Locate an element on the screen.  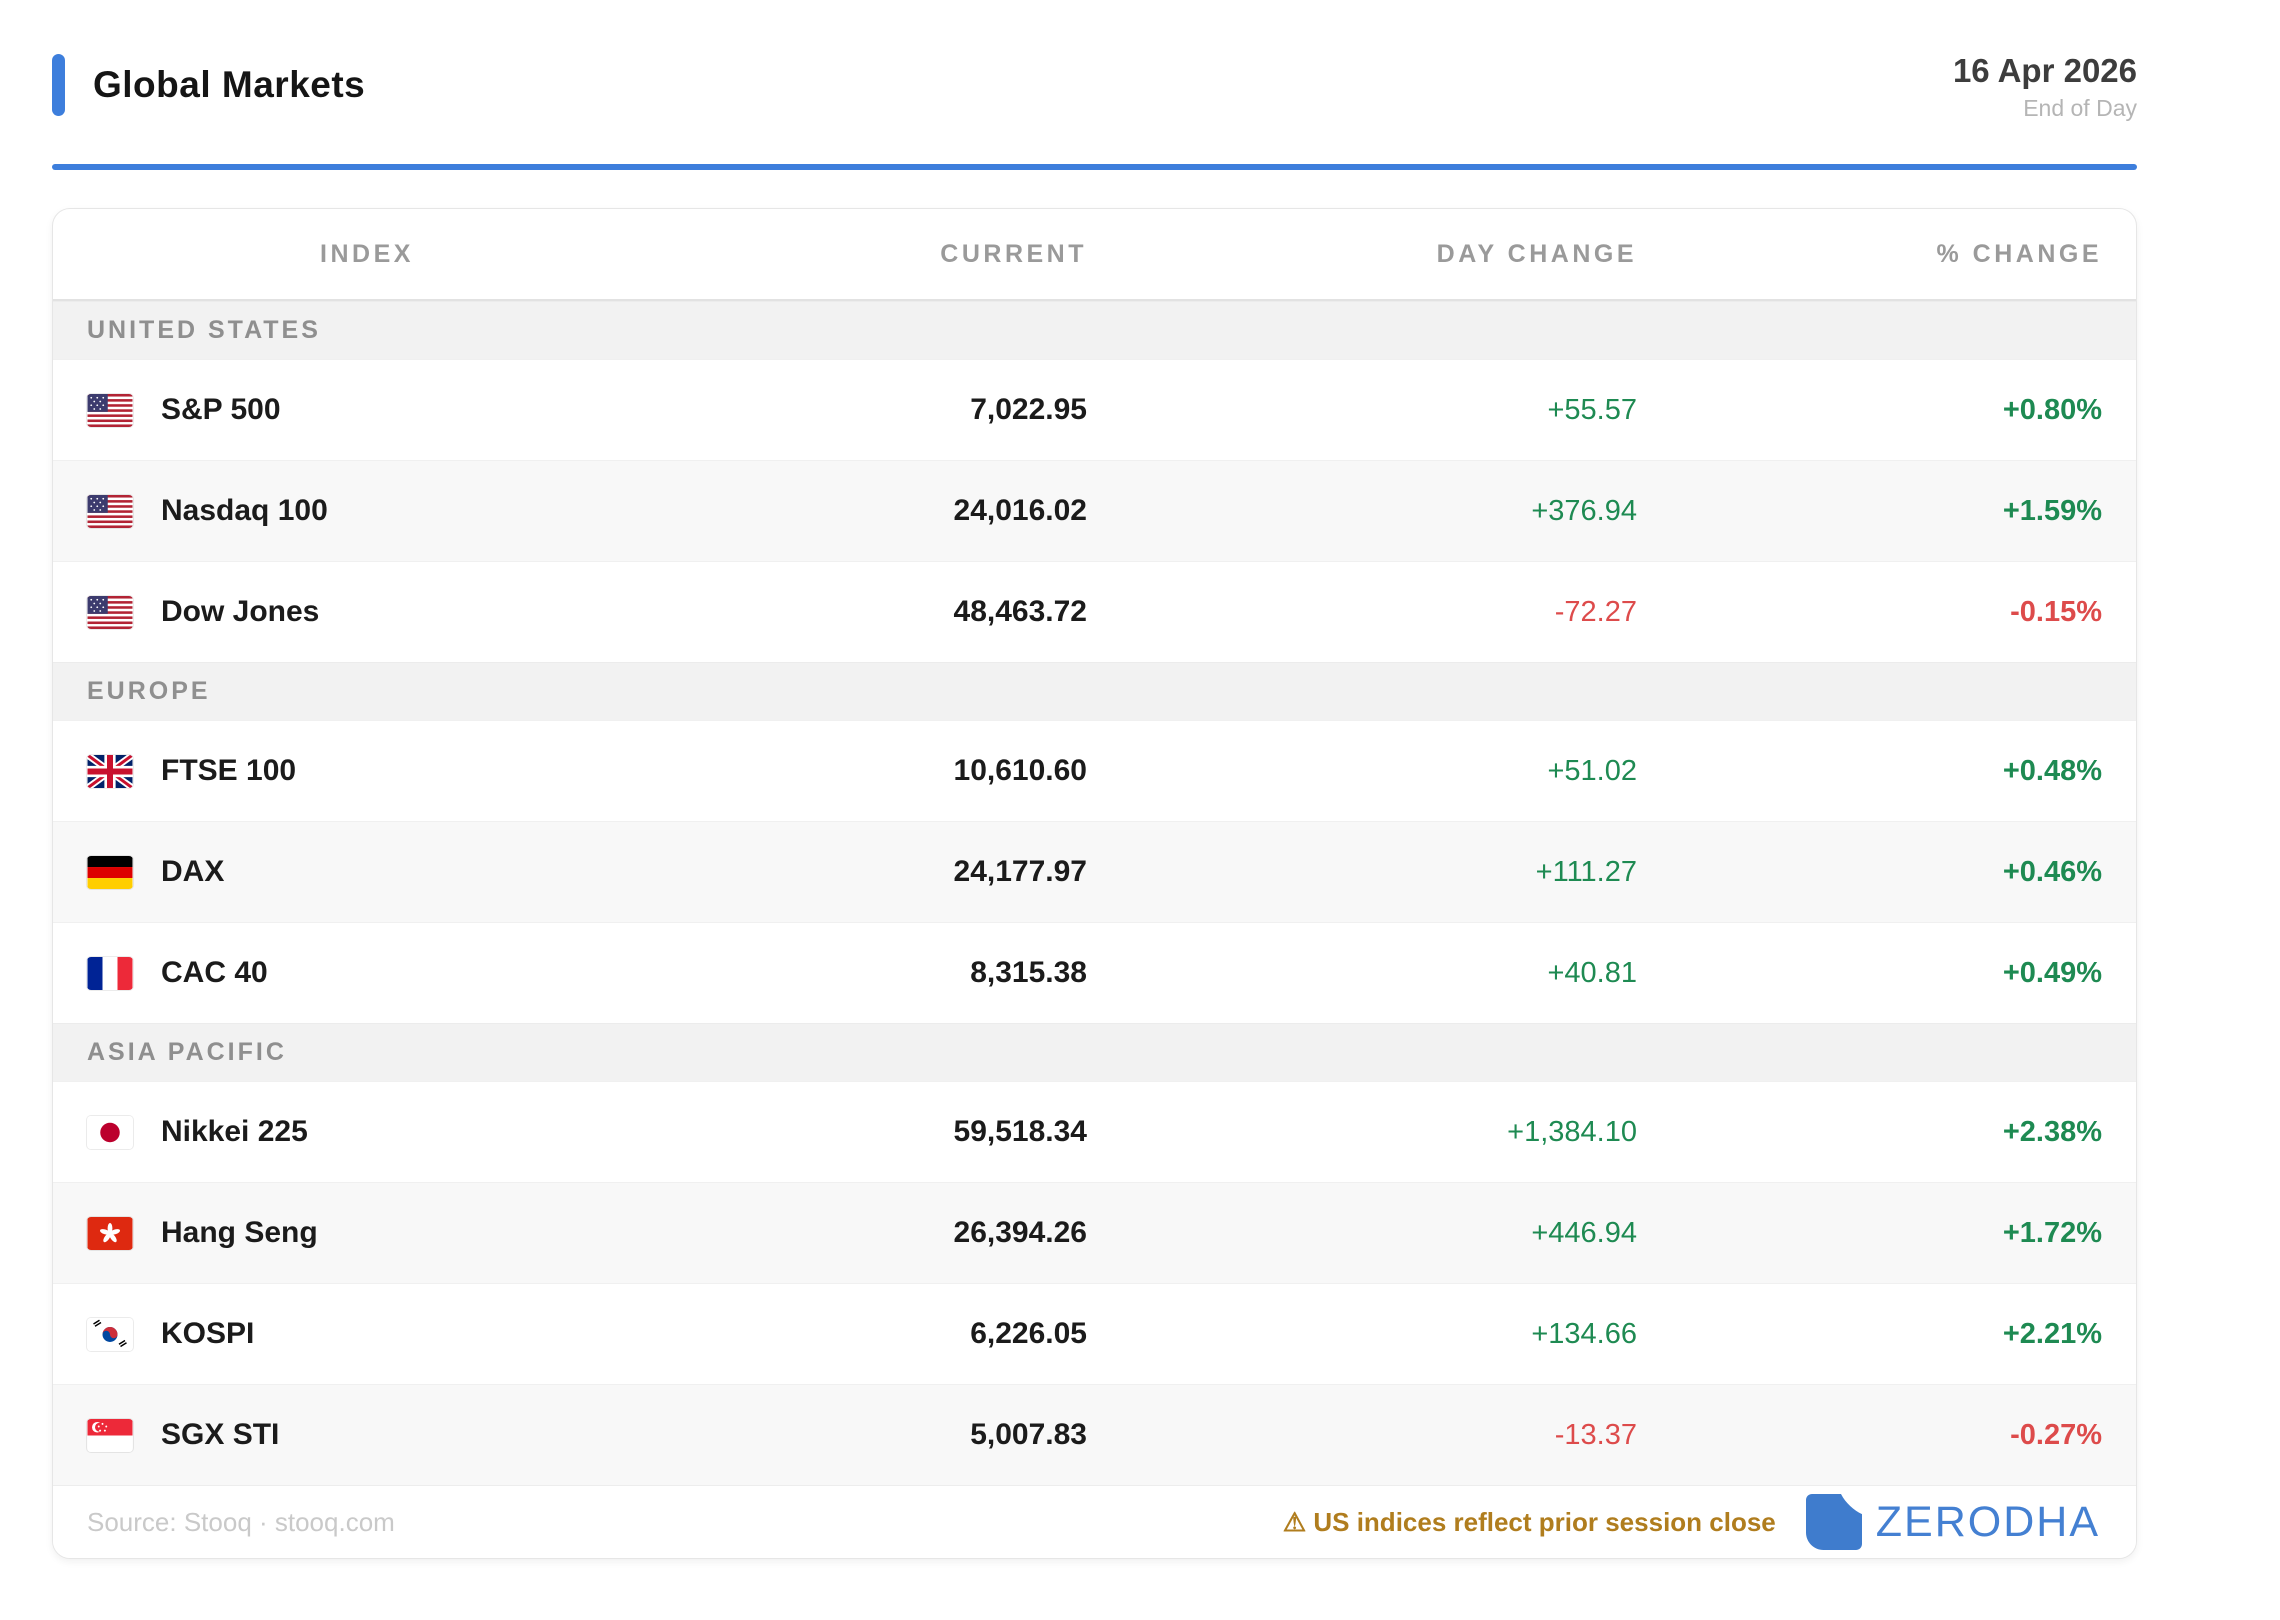
pct-change-value: +2.21% is located at coordinates (2052, 1333).